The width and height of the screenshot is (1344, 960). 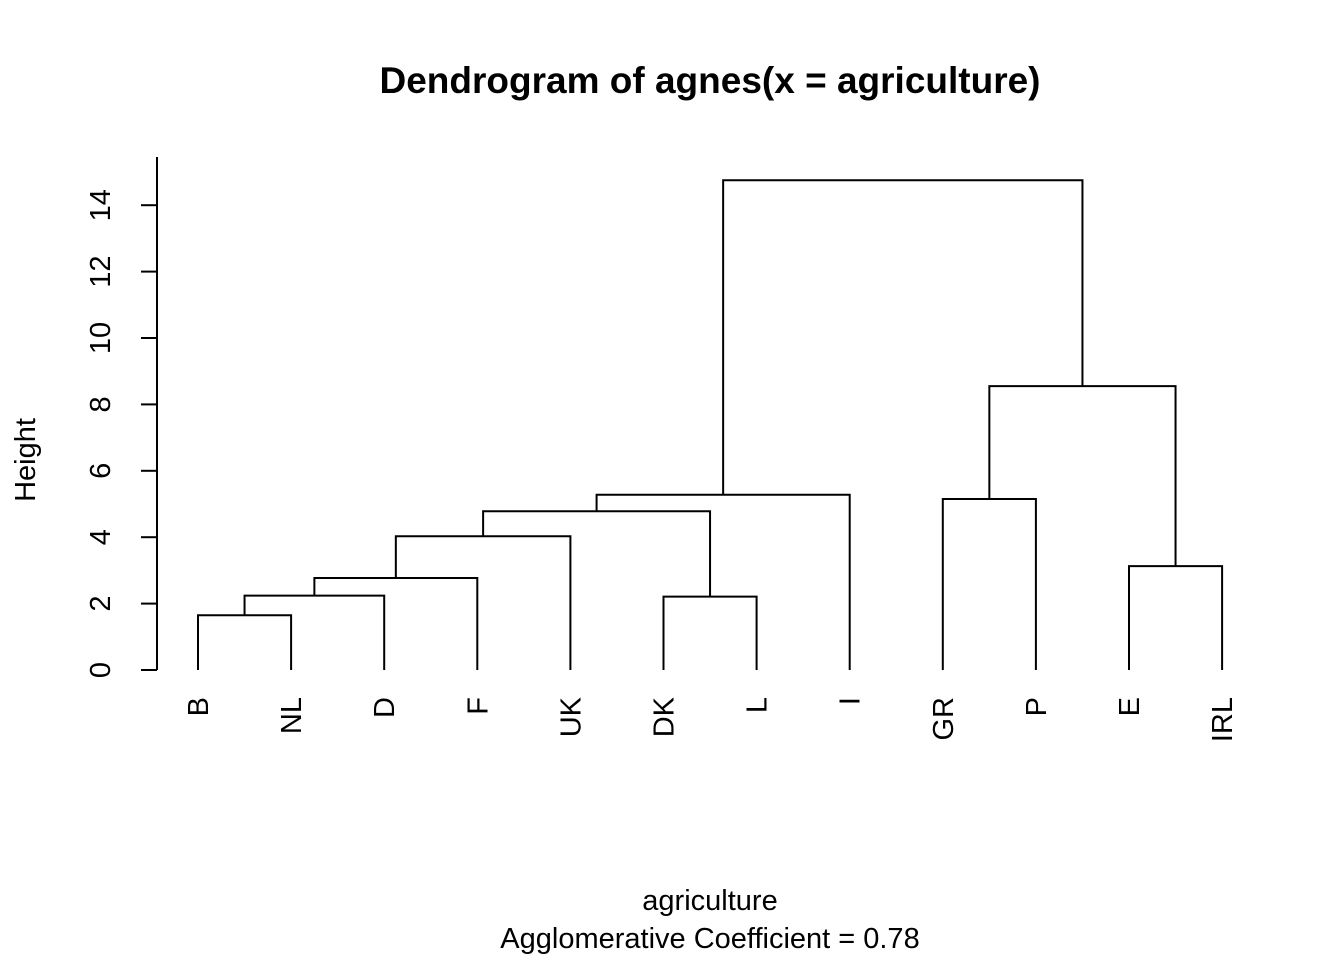 I want to click on leaf-label: UK, so click(x=571, y=716).